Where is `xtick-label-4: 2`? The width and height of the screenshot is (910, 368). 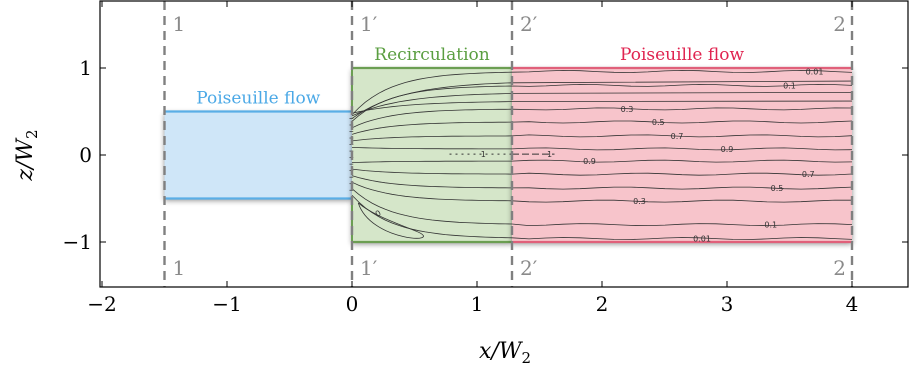 xtick-label-4: 2 is located at coordinates (602, 304).